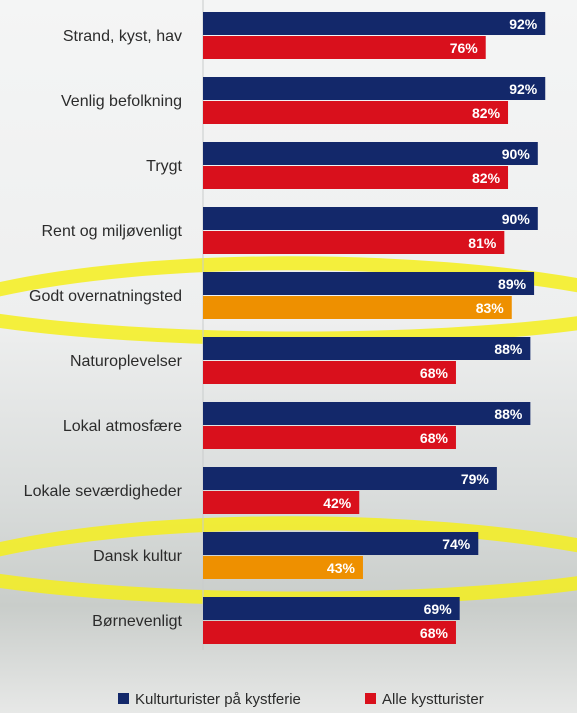 This screenshot has width=577, height=713. What do you see at coordinates (105, 296) in the screenshot?
I see `category-label-godt-overnatningsted: Godt overnatningsted` at bounding box center [105, 296].